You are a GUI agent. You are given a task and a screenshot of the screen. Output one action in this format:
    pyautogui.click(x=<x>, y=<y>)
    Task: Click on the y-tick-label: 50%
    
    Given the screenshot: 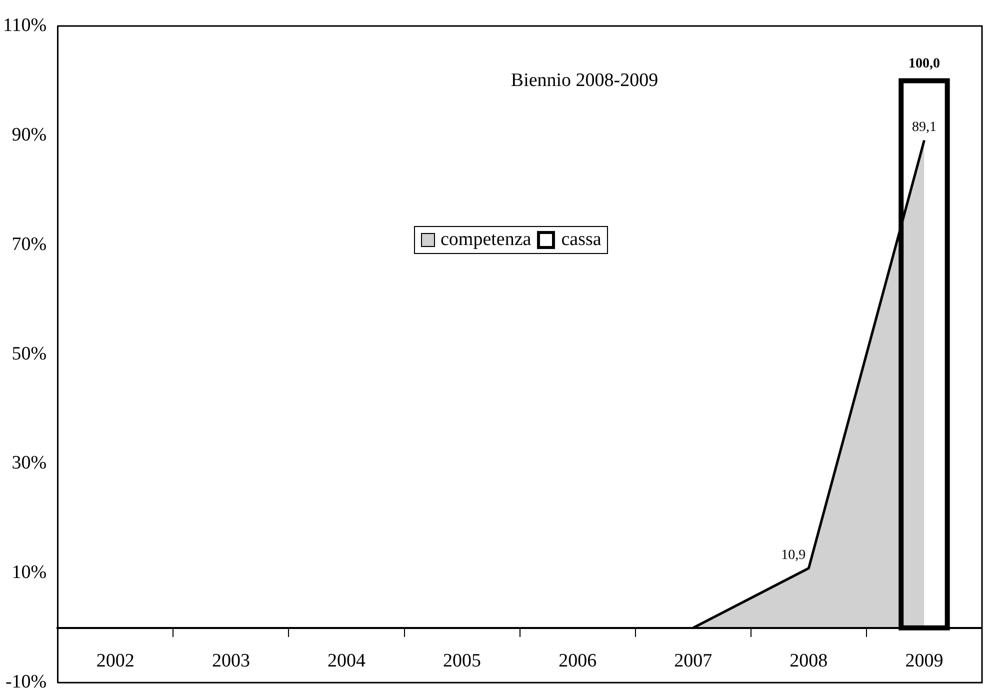 What is the action you would take?
    pyautogui.click(x=29, y=353)
    